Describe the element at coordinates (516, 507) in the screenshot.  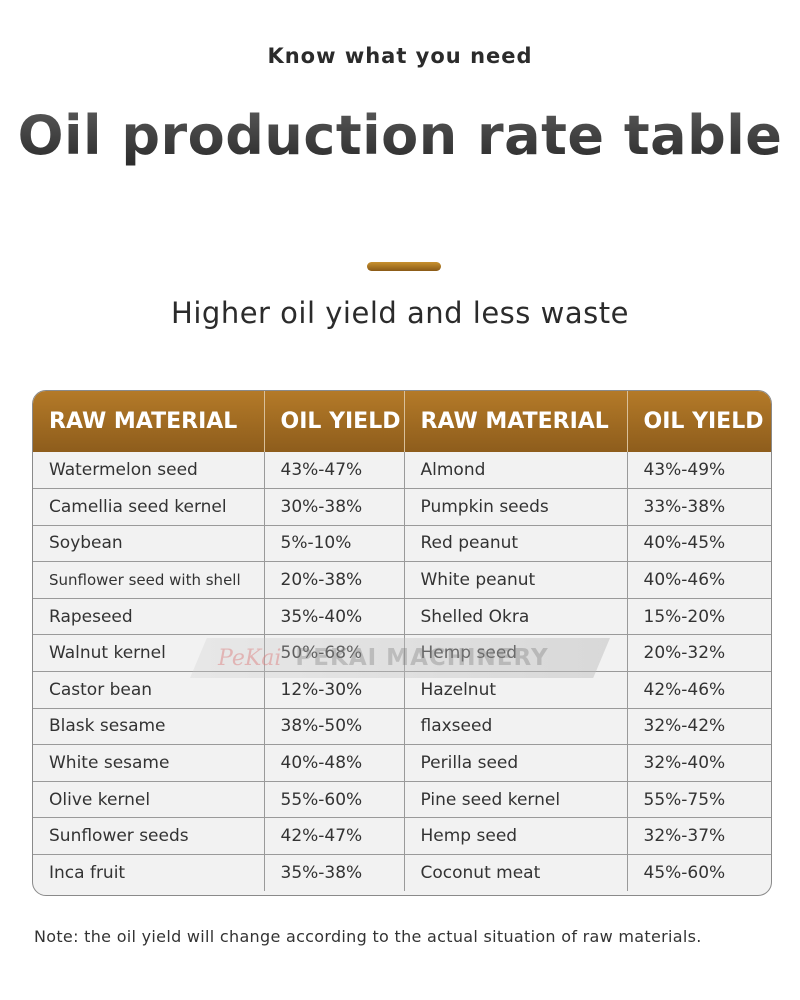
I see `material-cell: Pumpkin seeds` at that location.